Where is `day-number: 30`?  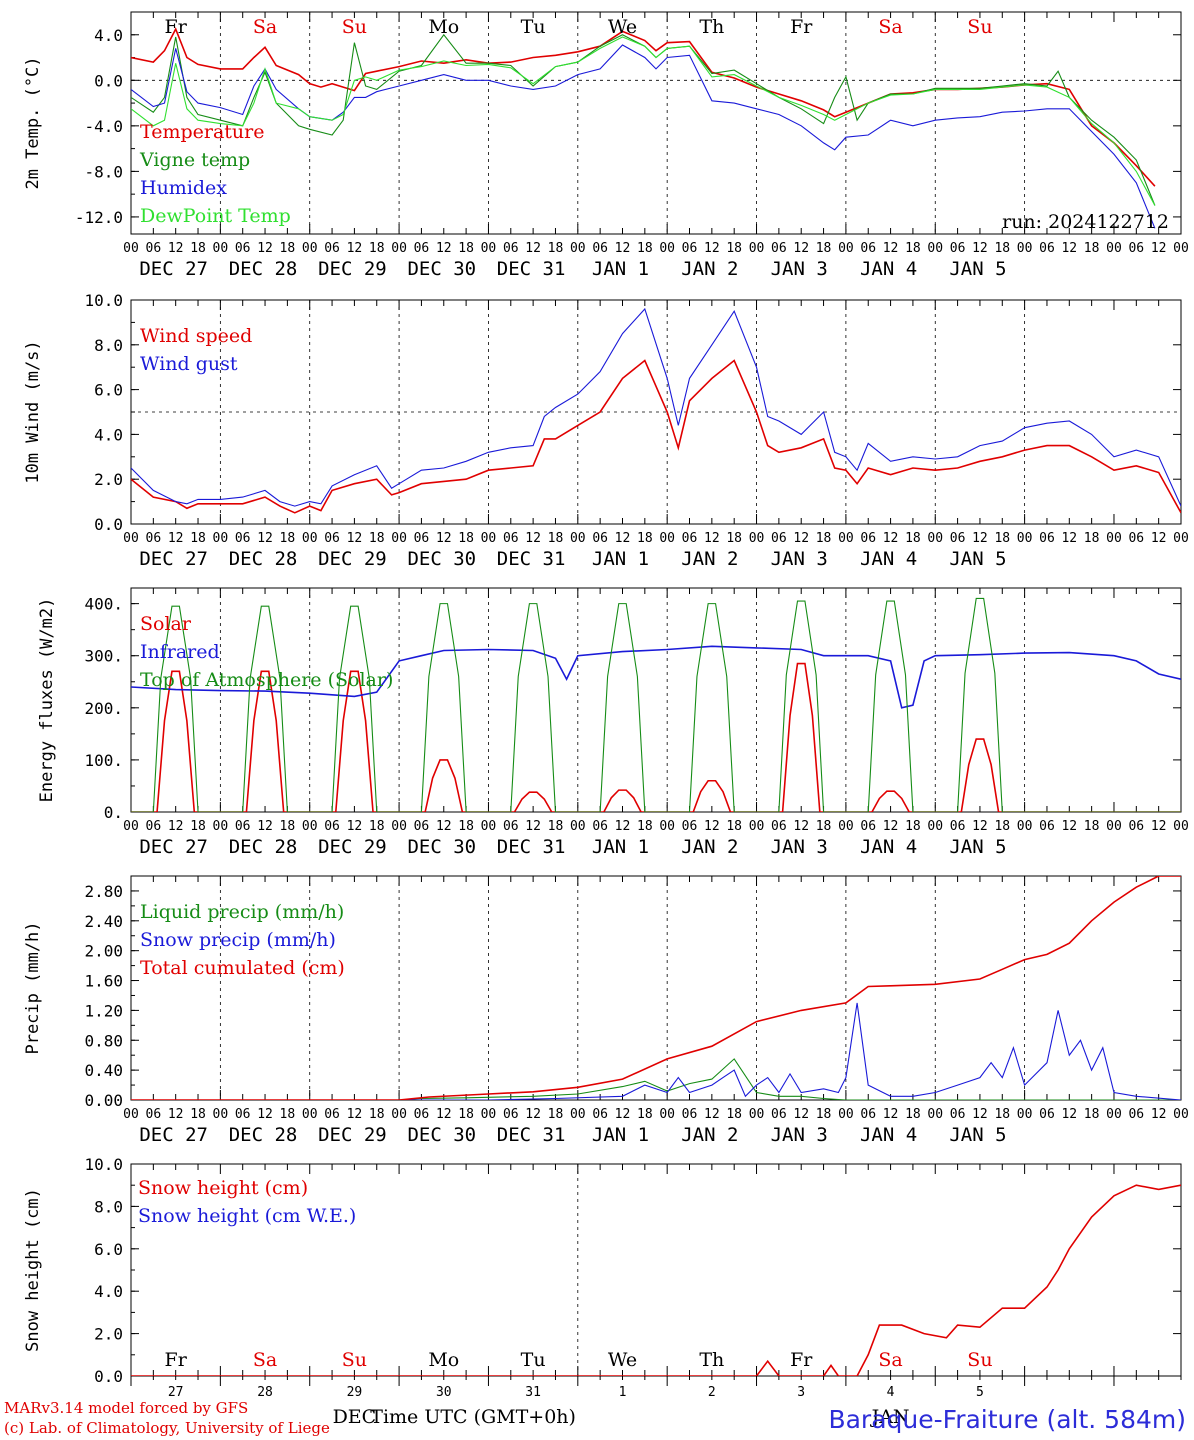 day-number: 30 is located at coordinates (444, 1392).